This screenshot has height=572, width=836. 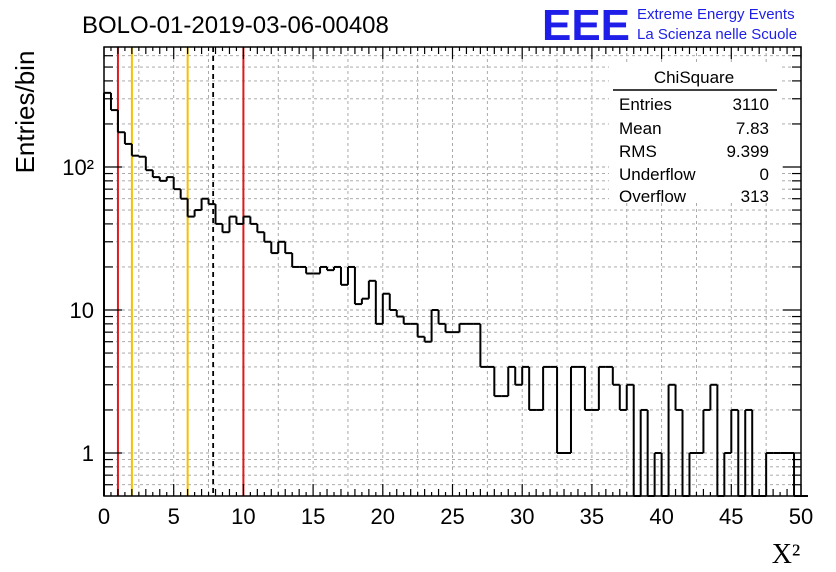 I want to click on x-tick-label: 40, so click(x=661, y=516).